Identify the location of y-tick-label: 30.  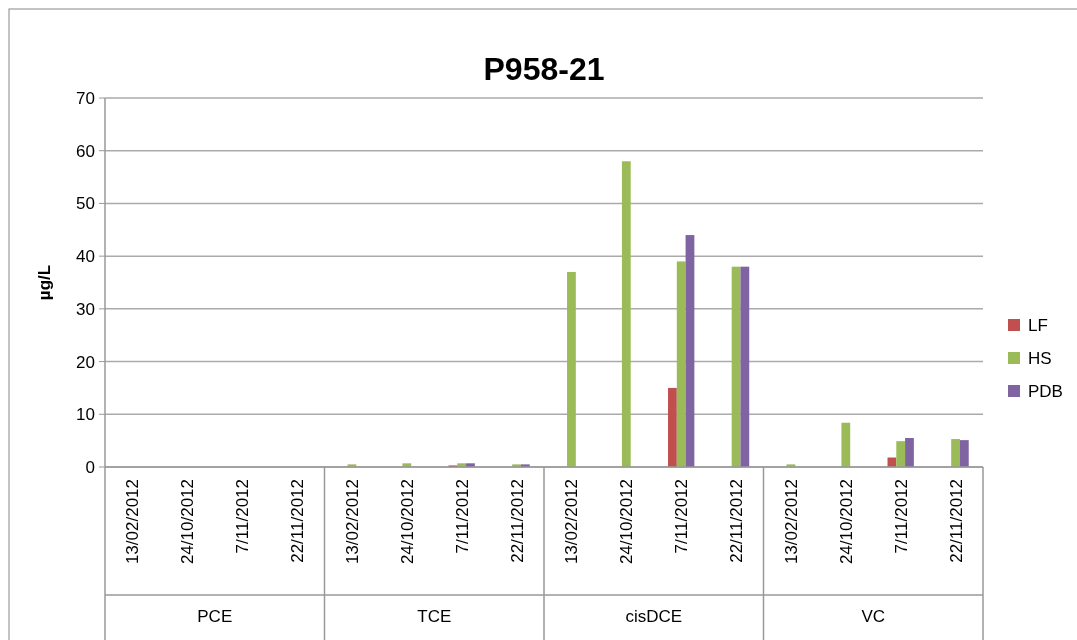
(85, 309).